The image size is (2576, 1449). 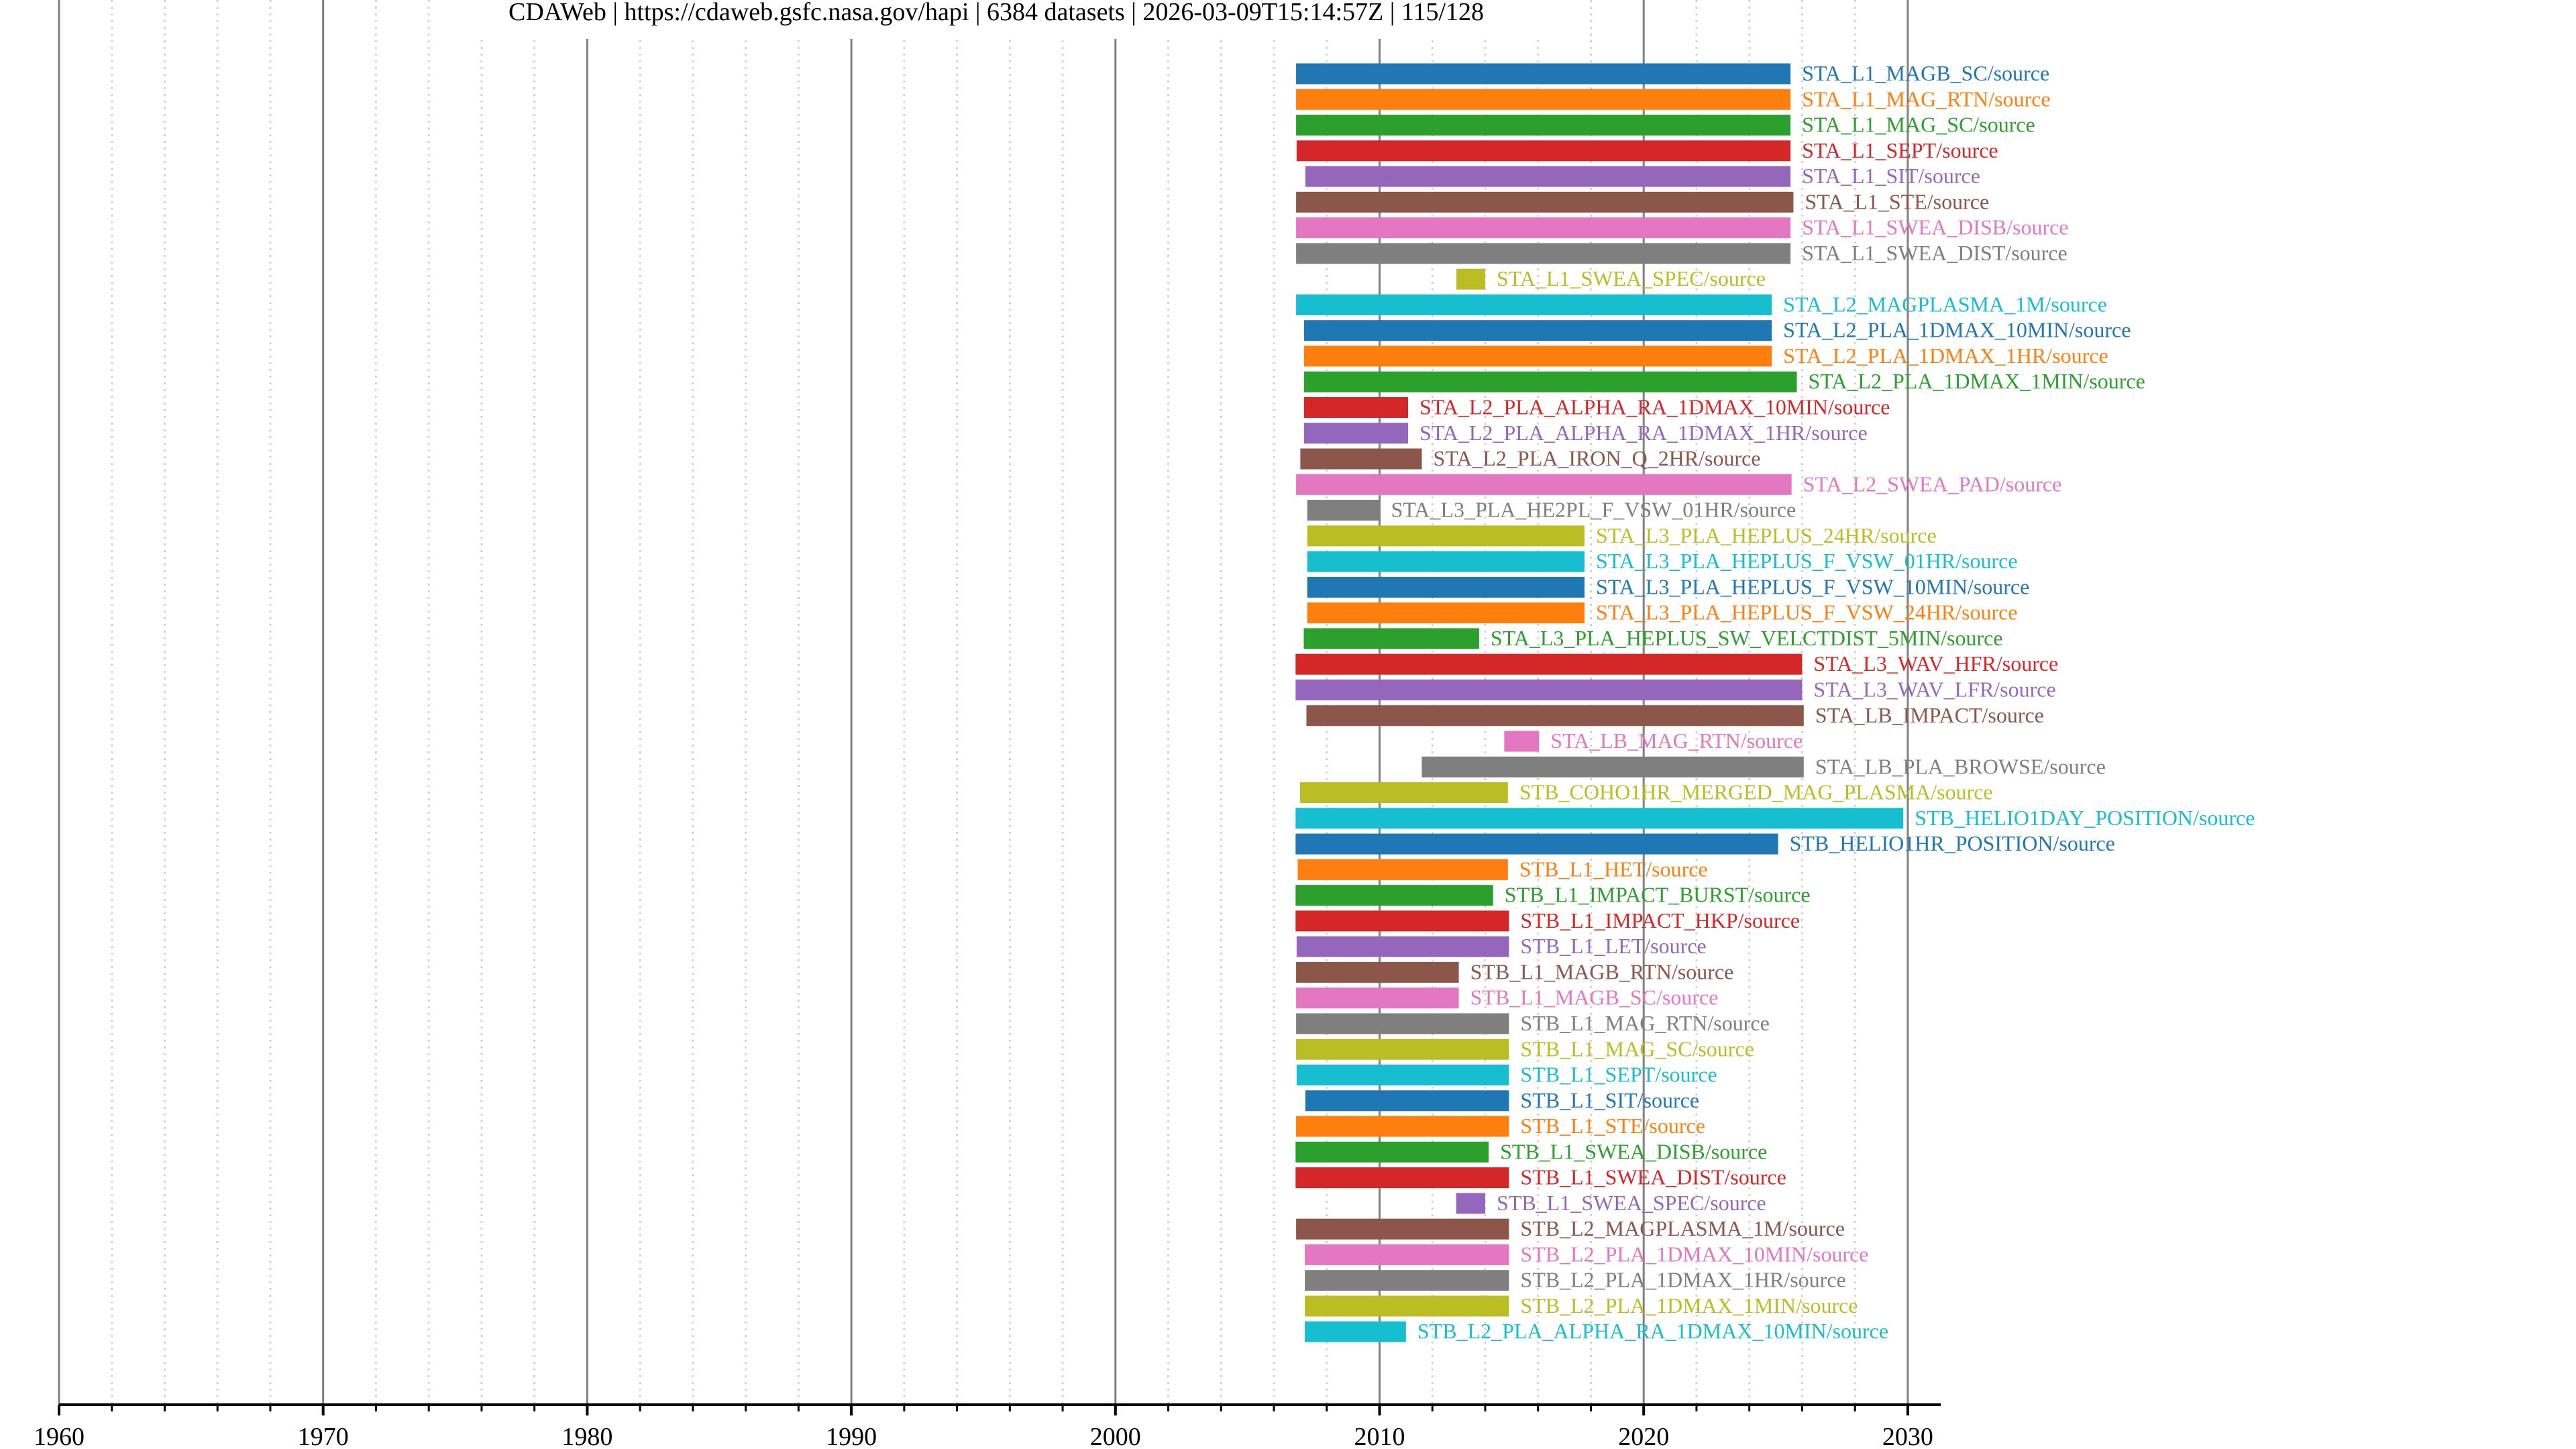 What do you see at coordinates (1593, 510) in the screenshot?
I see `dataset-label: STA_L3_PLA_HE2PL_F_VSW_01HR/source` at bounding box center [1593, 510].